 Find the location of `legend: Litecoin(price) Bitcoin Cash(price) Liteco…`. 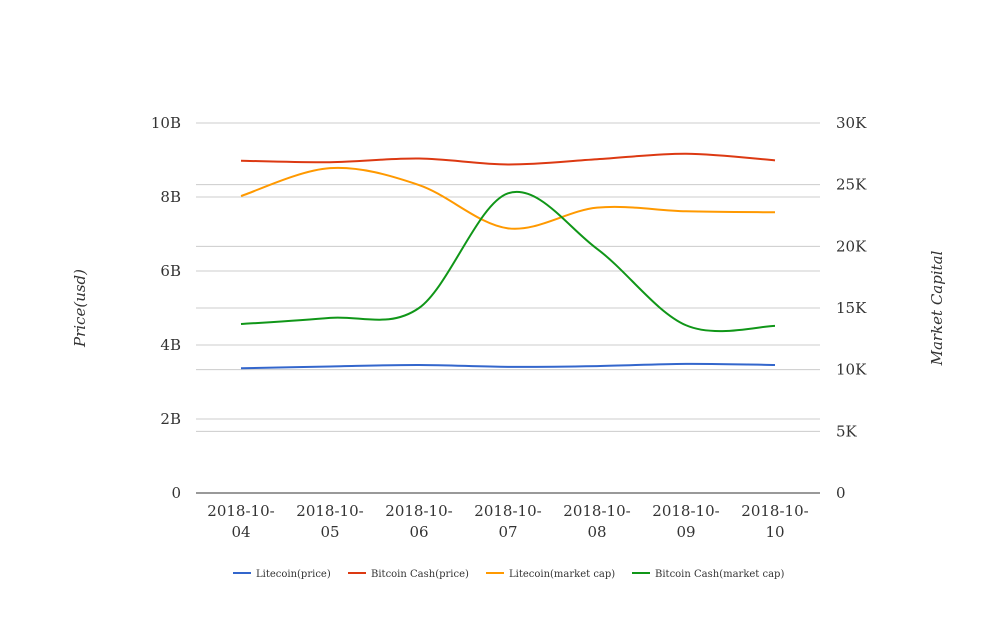

legend: Litecoin(price) Bitcoin Cash(price) Liteco… is located at coordinates (508, 574).